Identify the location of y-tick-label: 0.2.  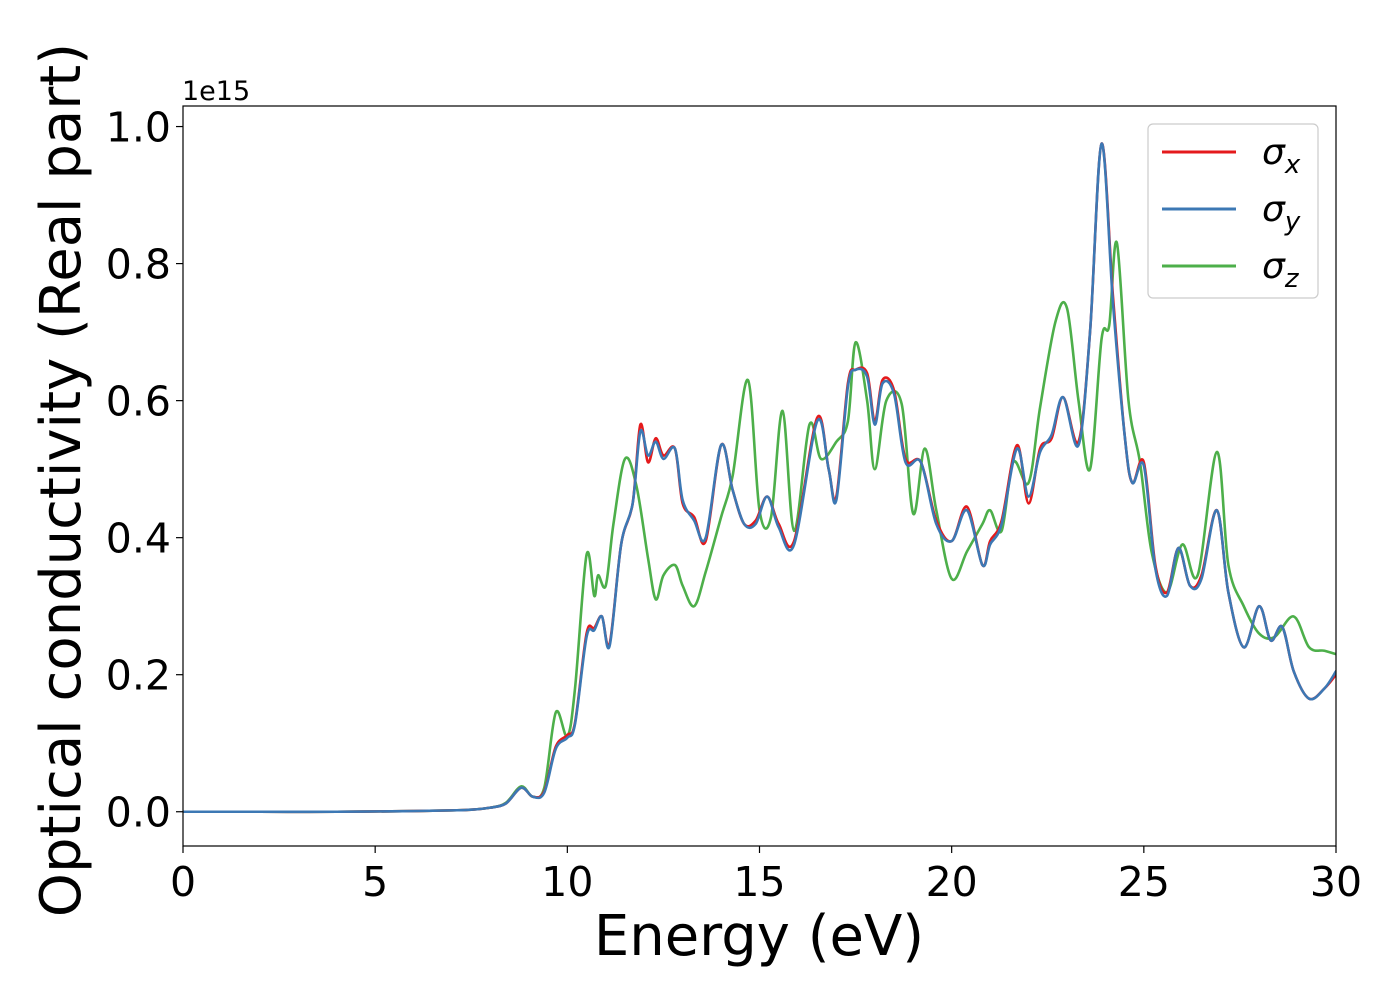
(138, 676).